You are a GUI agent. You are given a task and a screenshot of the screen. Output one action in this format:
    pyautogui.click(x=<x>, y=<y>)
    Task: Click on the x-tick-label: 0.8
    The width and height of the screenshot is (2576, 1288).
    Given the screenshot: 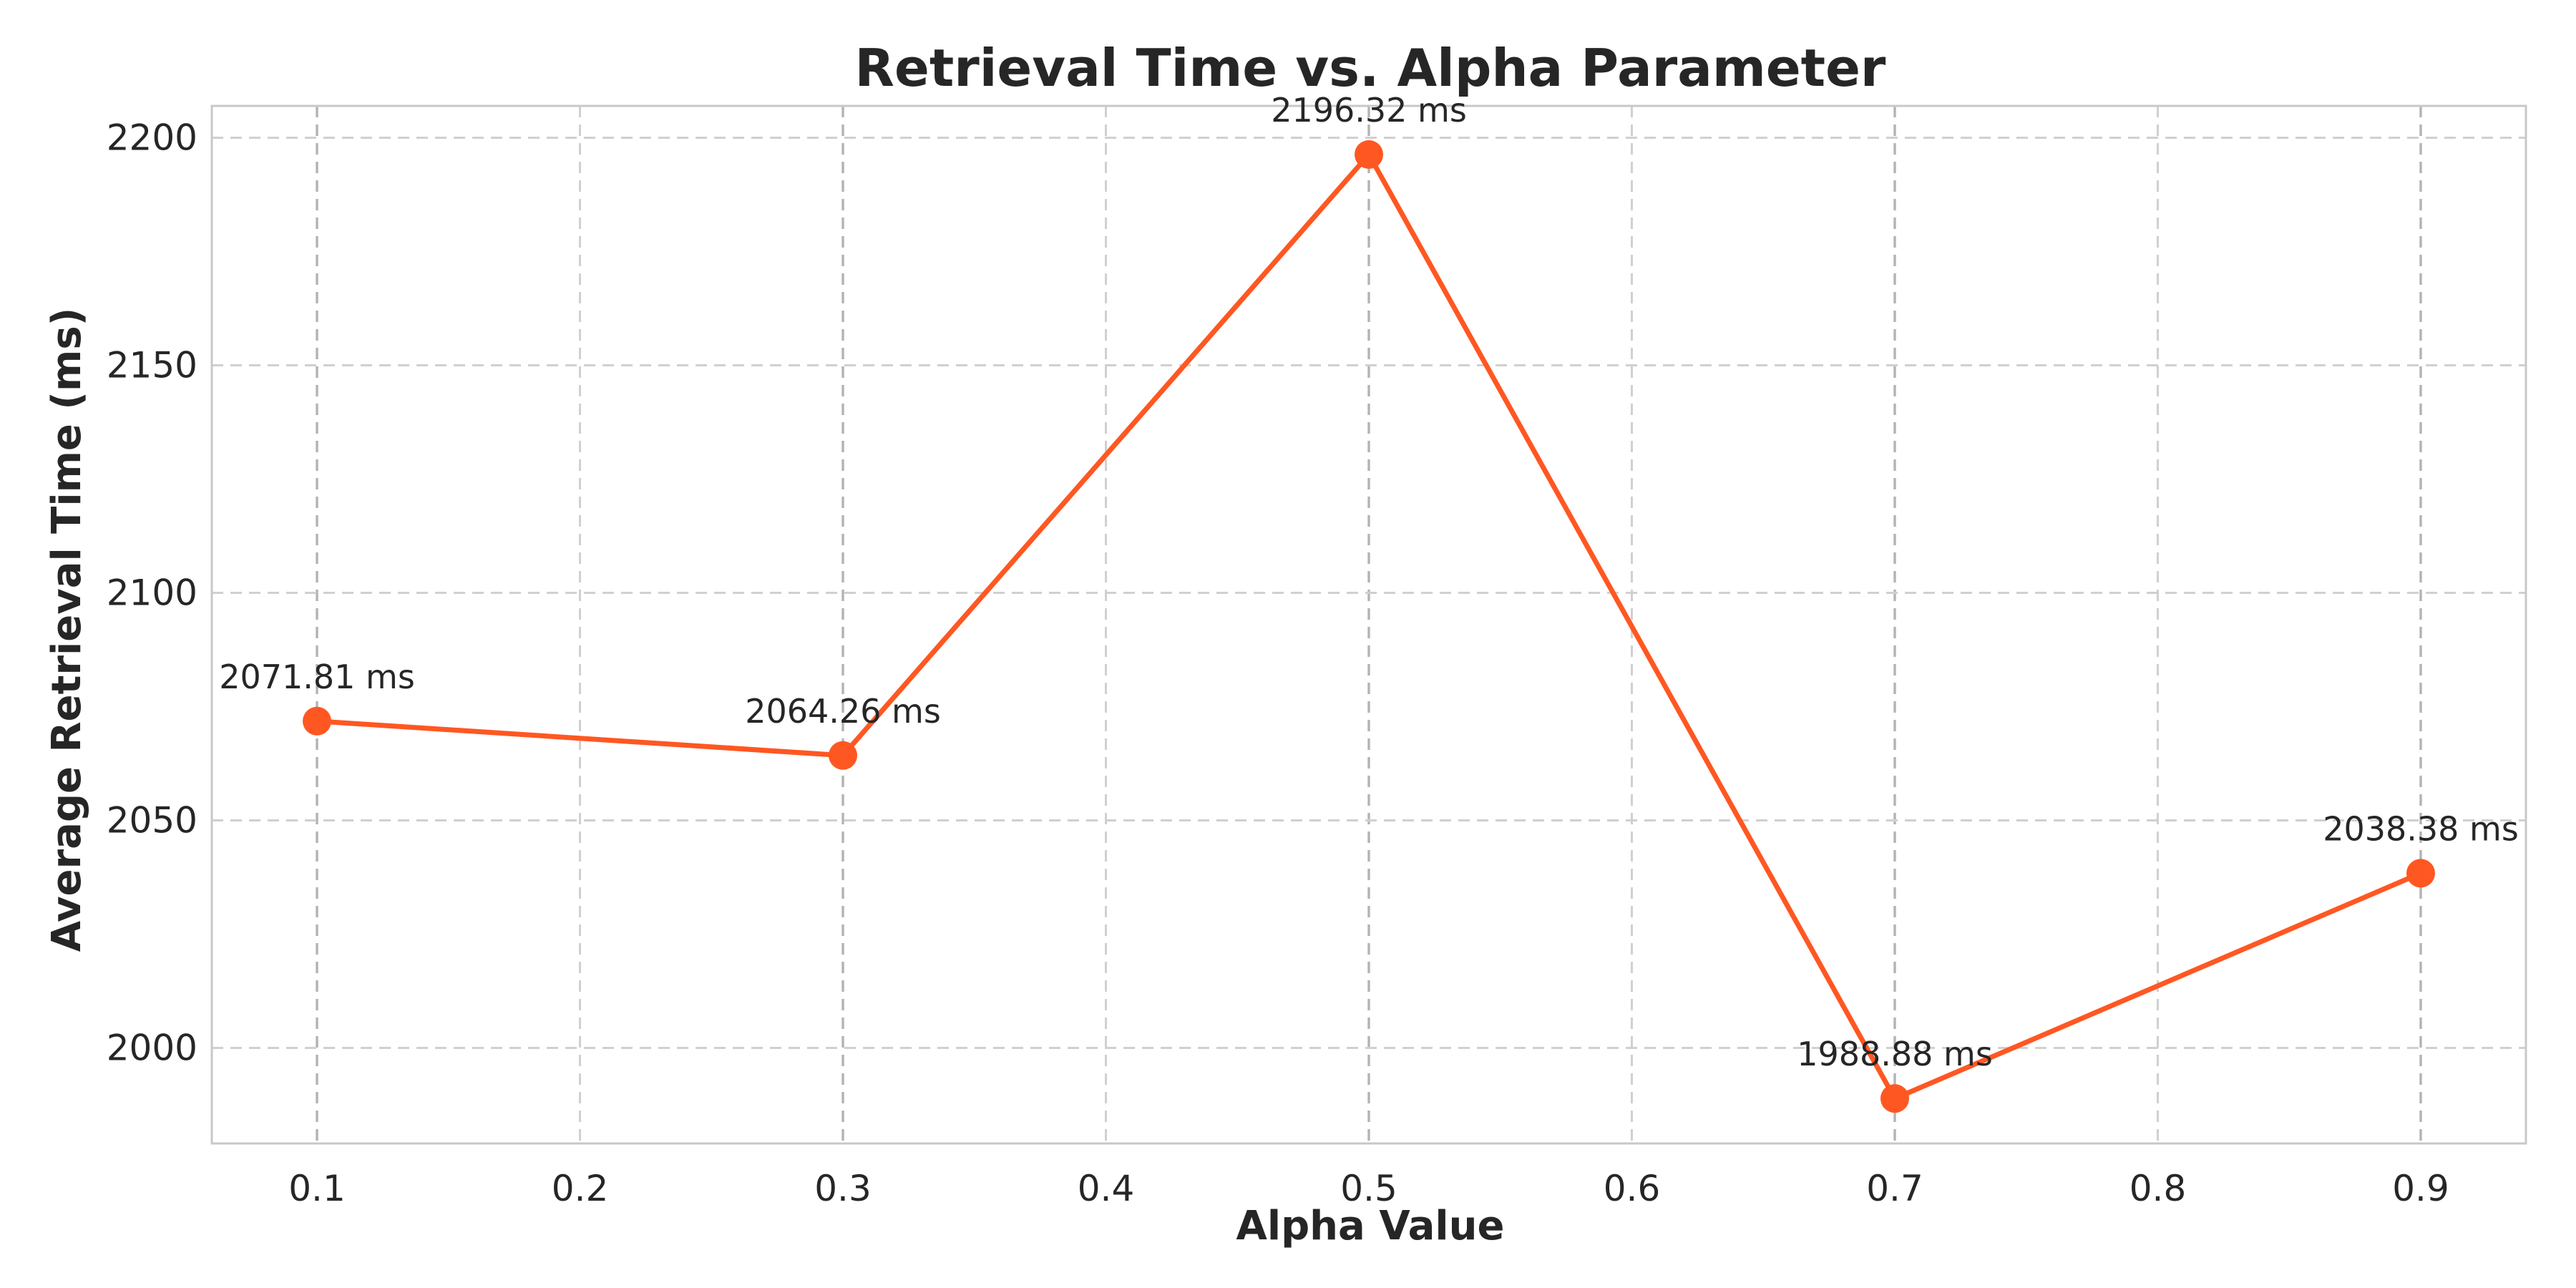 What is the action you would take?
    pyautogui.click(x=2158, y=1188)
    